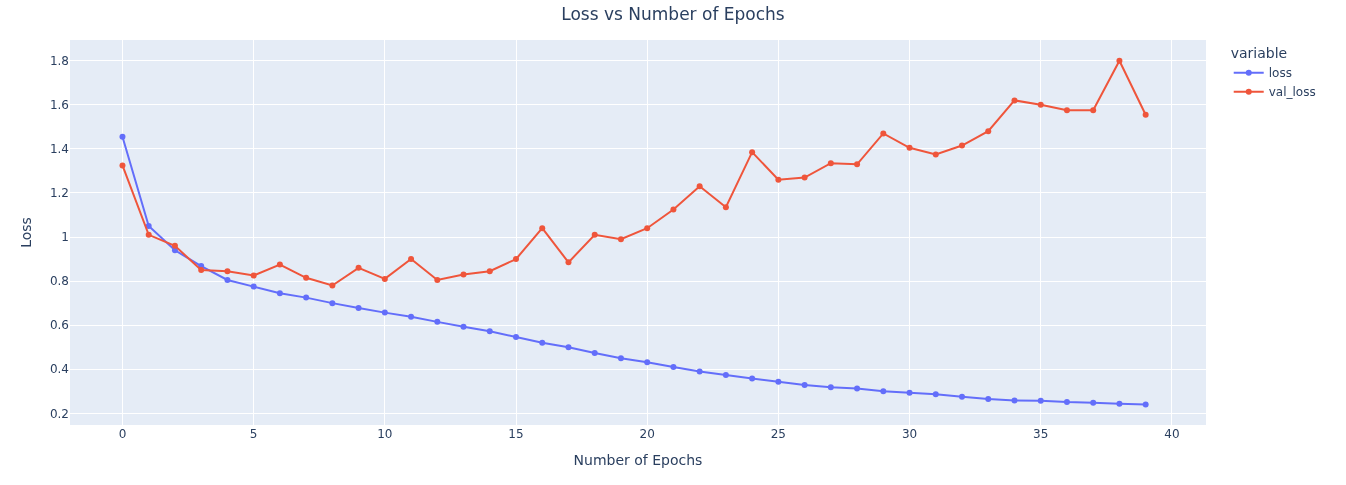  What do you see at coordinates (122, 434) in the screenshot?
I see `x-tick-label: 0` at bounding box center [122, 434].